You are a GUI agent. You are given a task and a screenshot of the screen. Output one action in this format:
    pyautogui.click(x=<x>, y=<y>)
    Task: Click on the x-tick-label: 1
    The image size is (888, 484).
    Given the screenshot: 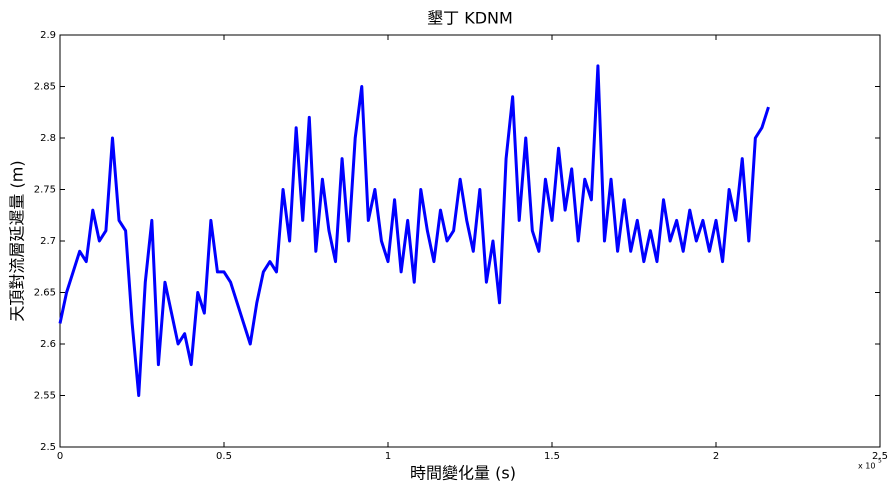 What is the action you would take?
    pyautogui.click(x=388, y=456)
    